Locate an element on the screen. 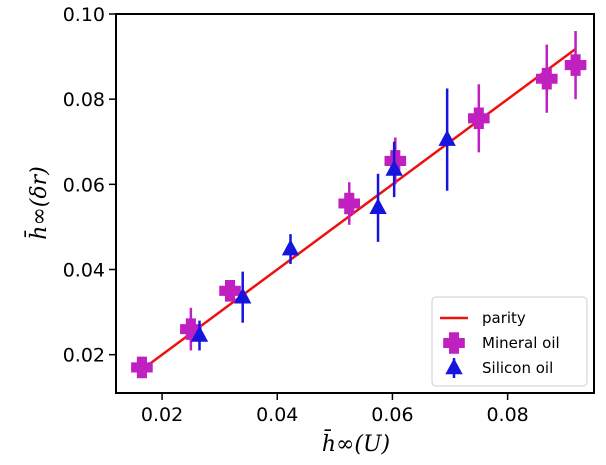 Image resolution: width=606 pixels, height=465 pixels. legend-box is located at coordinates (509, 341).